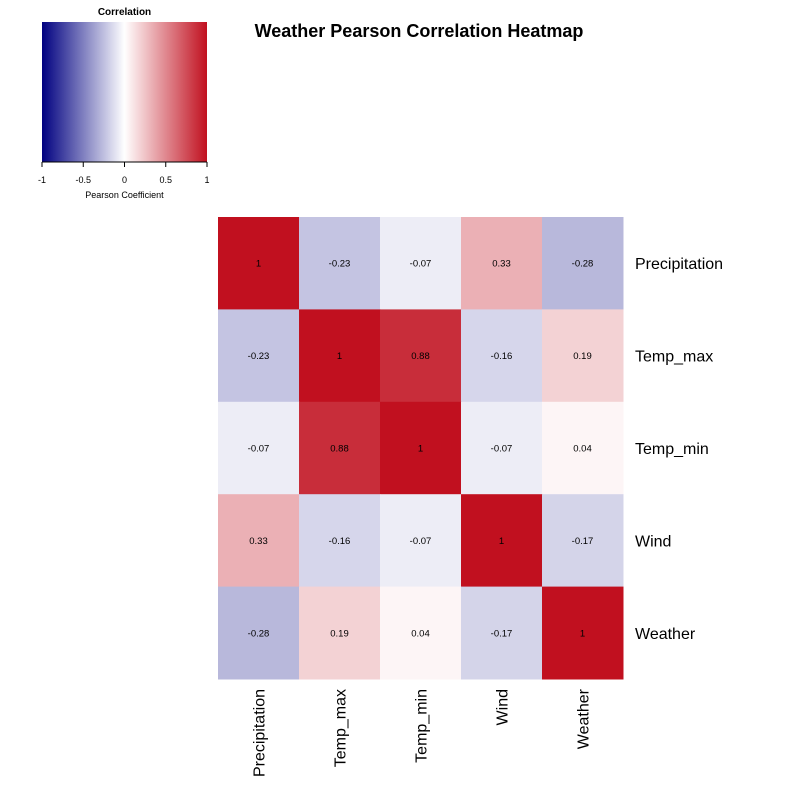  What do you see at coordinates (503, 707) in the screenshot?
I see `column-label: Wind` at bounding box center [503, 707].